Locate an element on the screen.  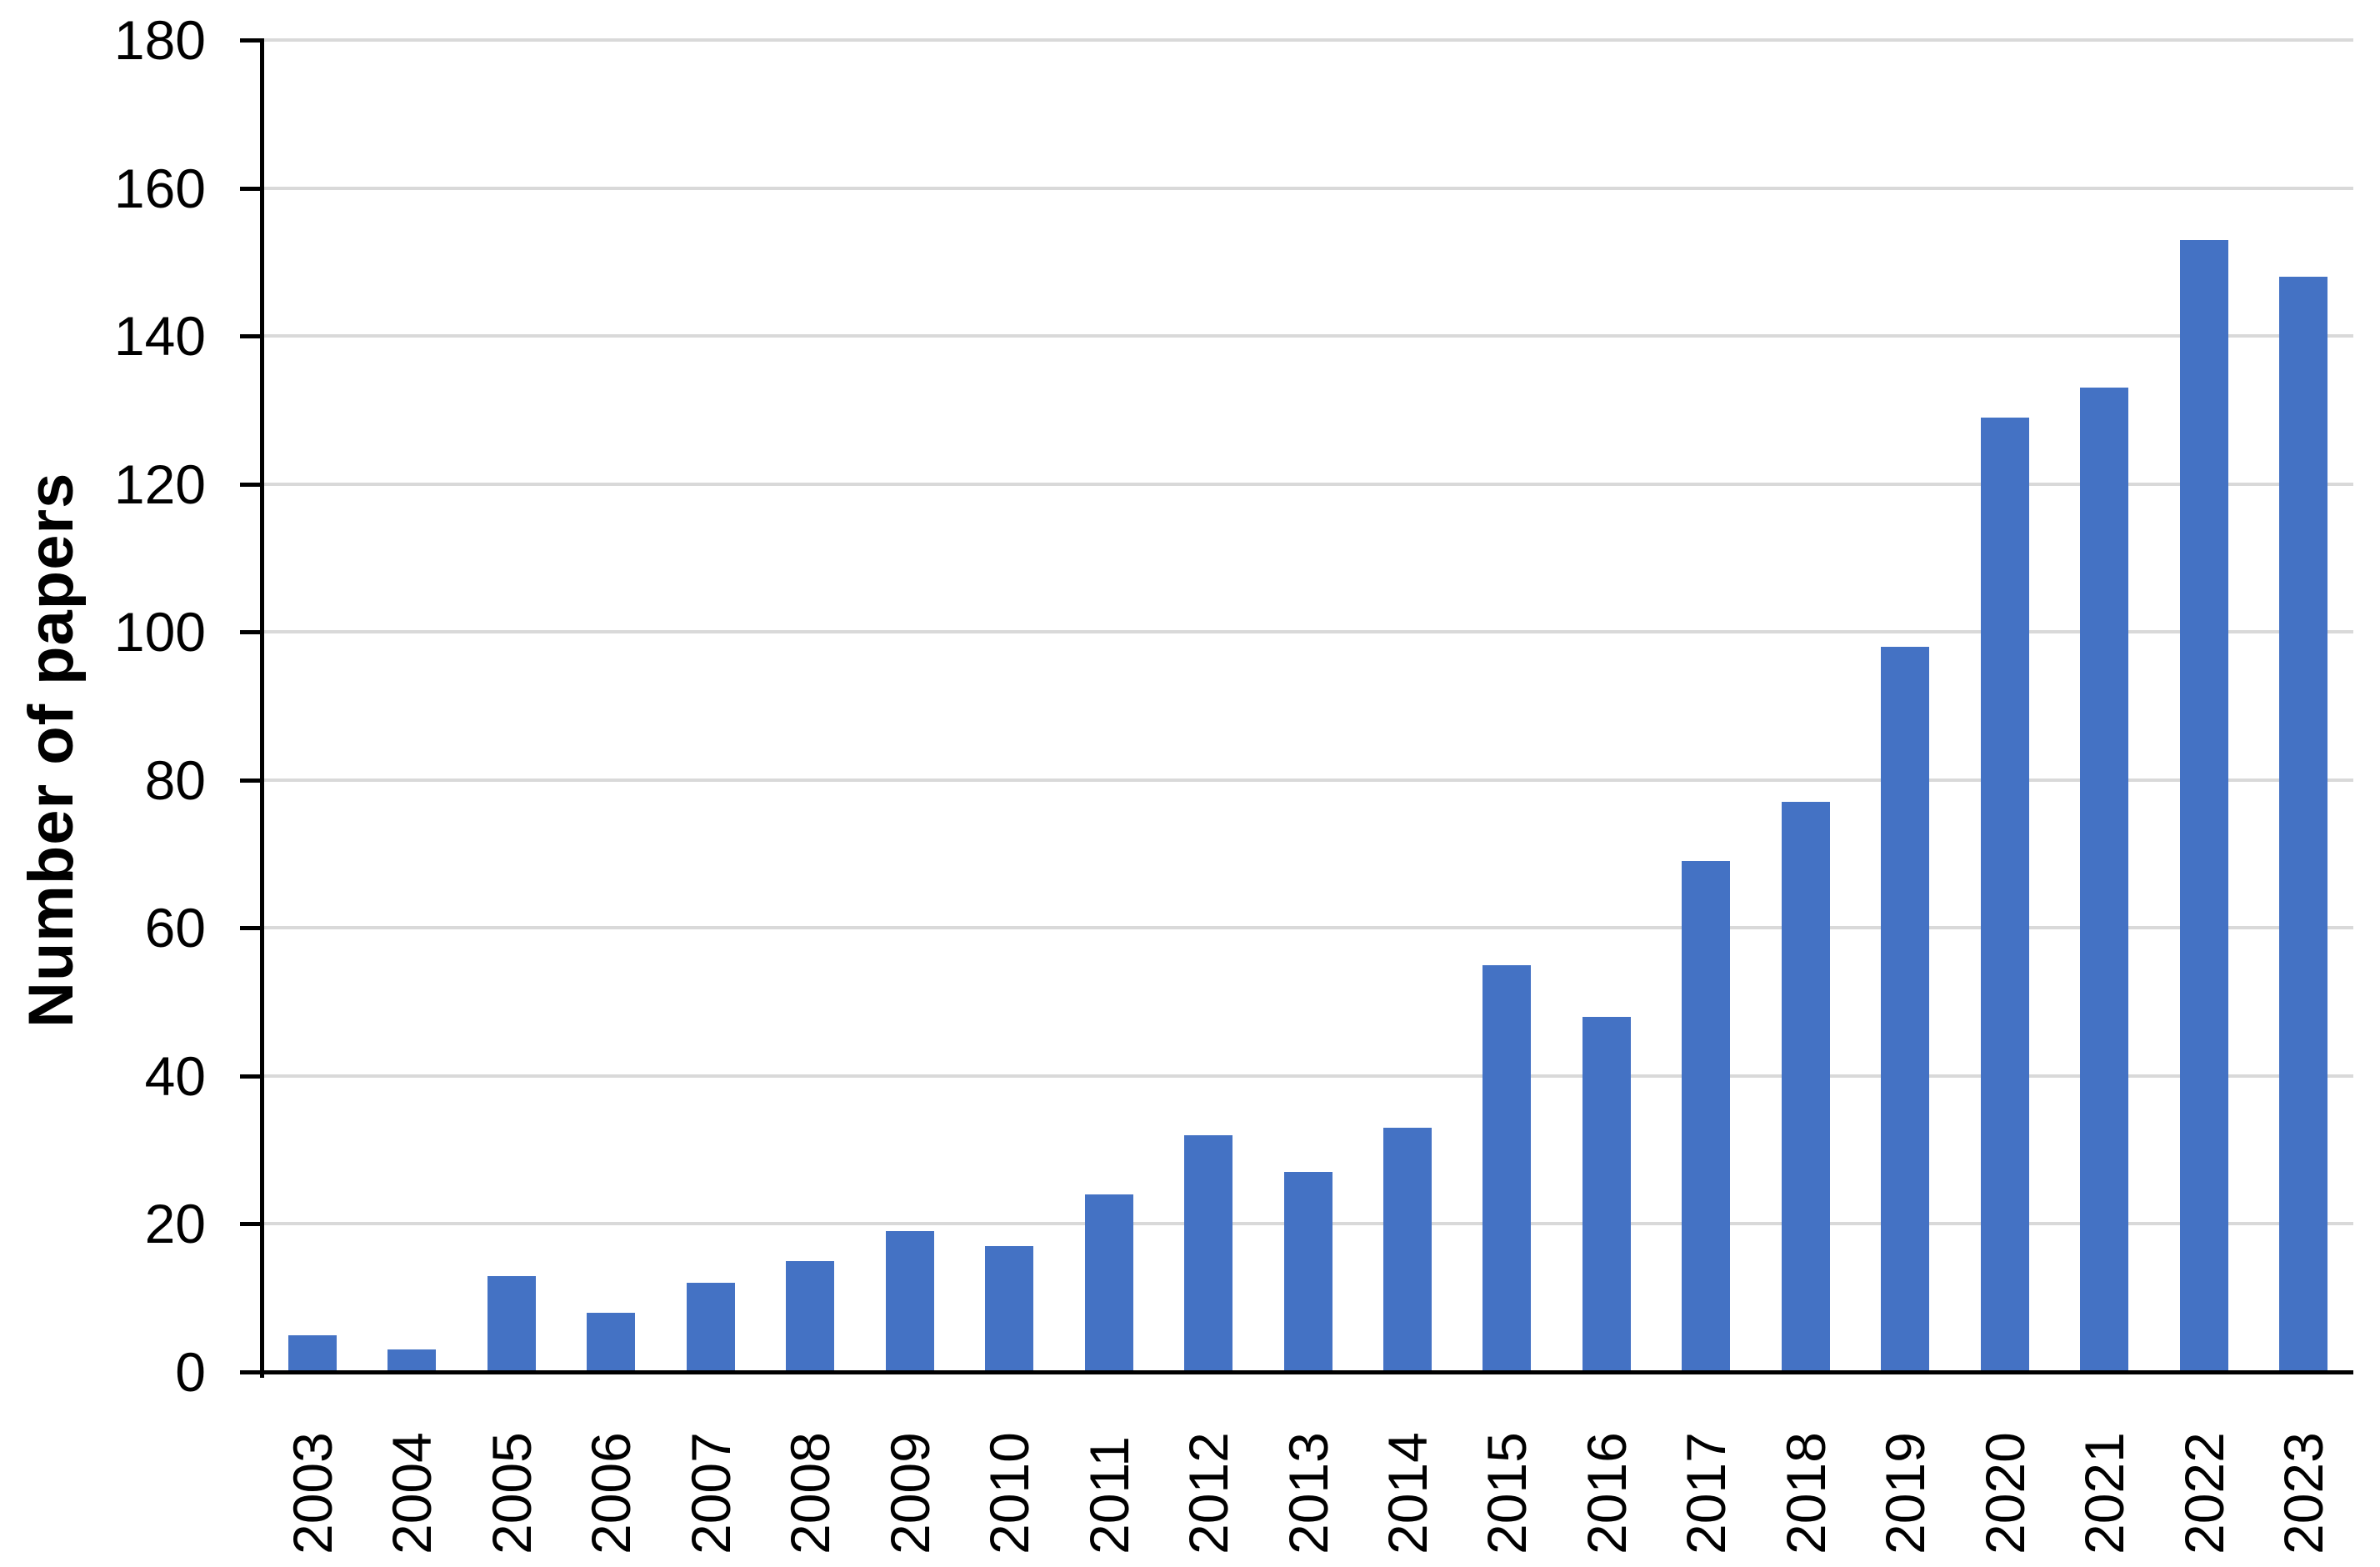
x-axis-label-2016: 2016 is located at coordinates (1606, 1493).